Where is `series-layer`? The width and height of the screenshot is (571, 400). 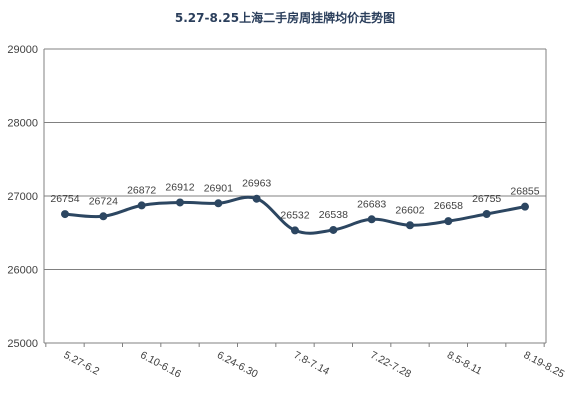
series-layer is located at coordinates (295, 214).